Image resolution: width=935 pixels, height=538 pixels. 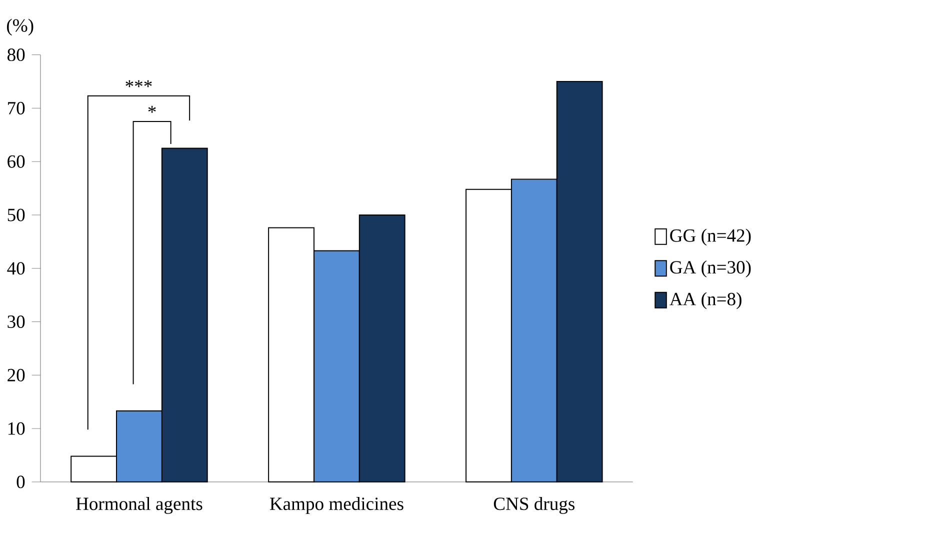 I want to click on x-tick-label: Kampo medicines, so click(x=337, y=505).